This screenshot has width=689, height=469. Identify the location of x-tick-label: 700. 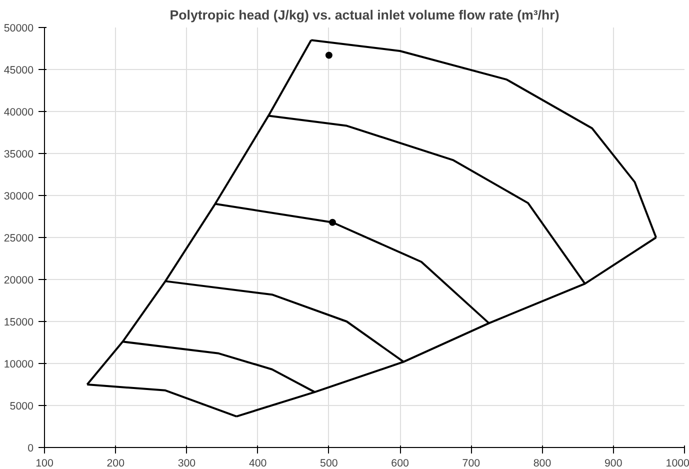
(471, 463).